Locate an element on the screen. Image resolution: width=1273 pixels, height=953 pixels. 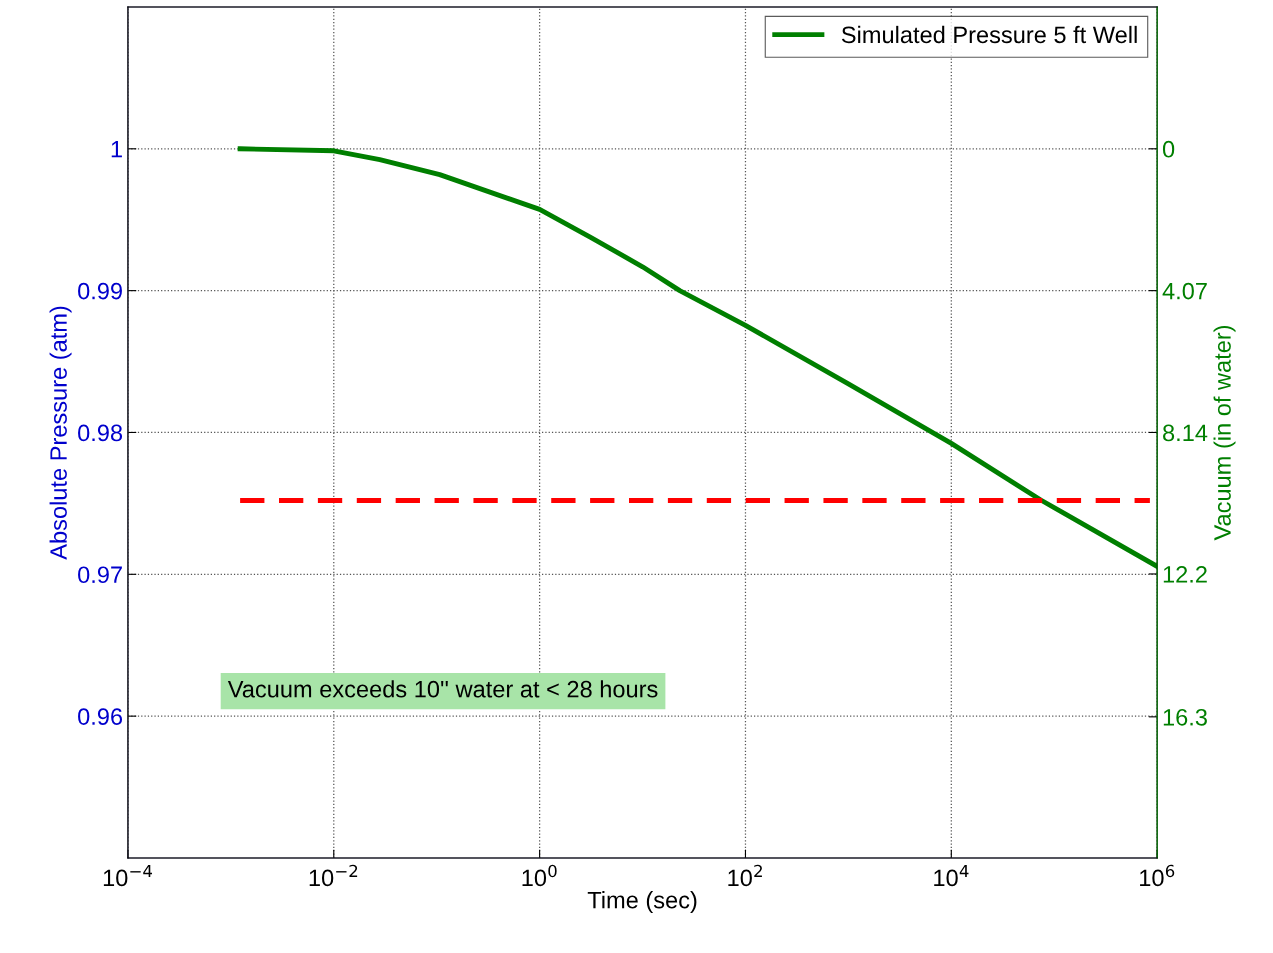
y2-axis-title: Vacuum (in of water) is located at coordinates (1224, 433).